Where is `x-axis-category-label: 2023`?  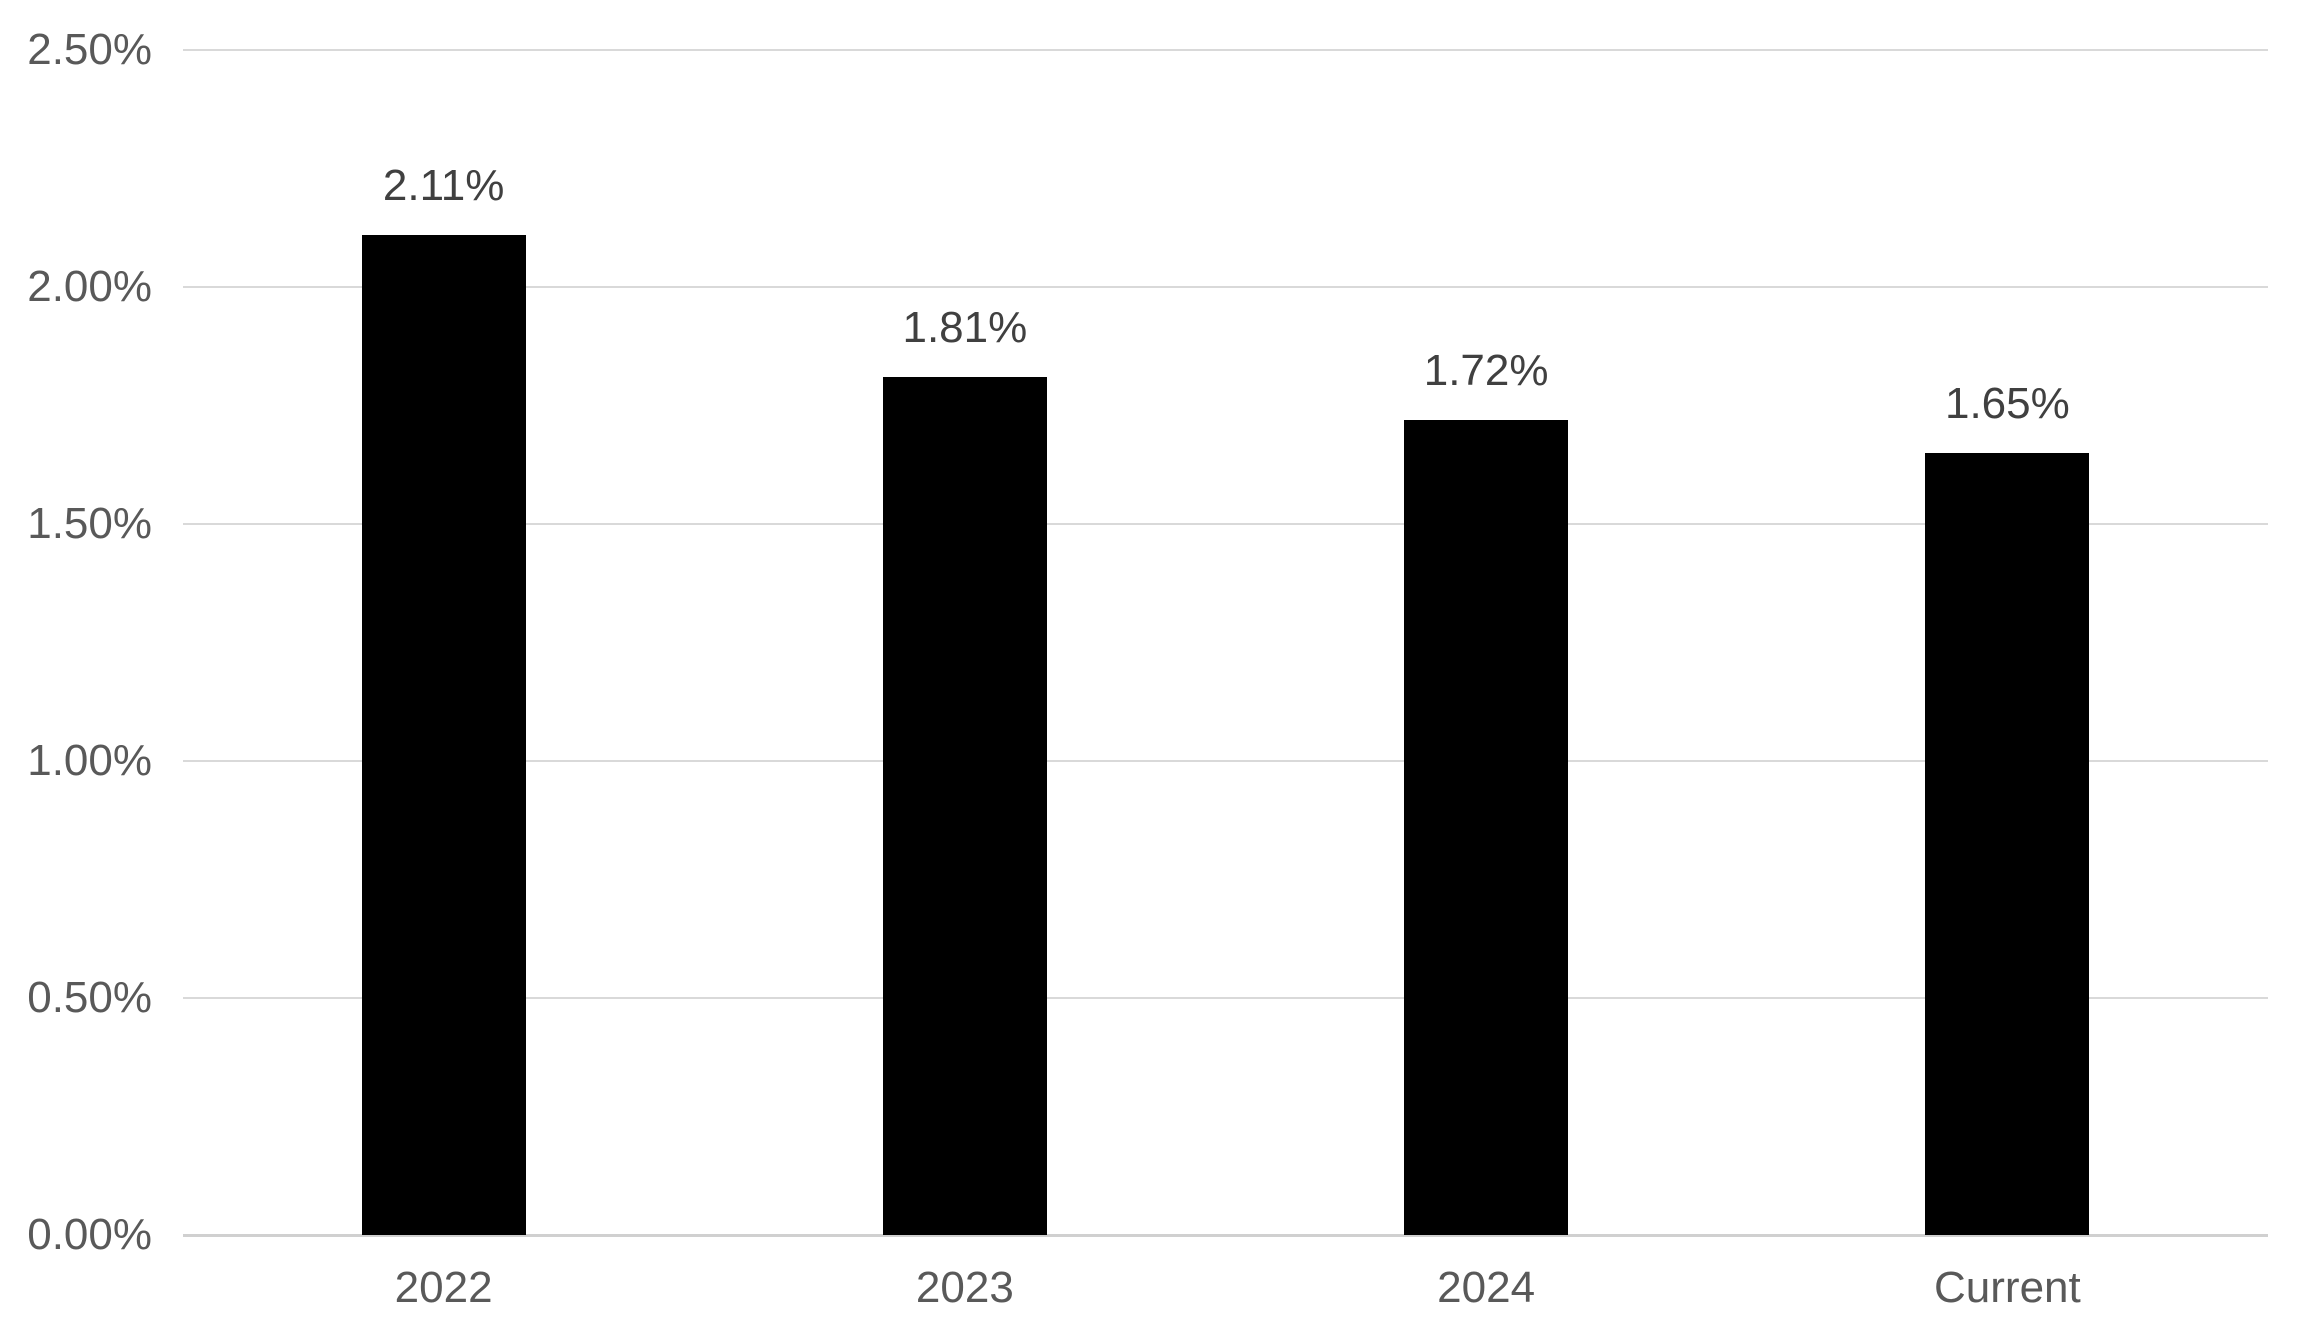 x-axis-category-label: 2023 is located at coordinates (964, 1287).